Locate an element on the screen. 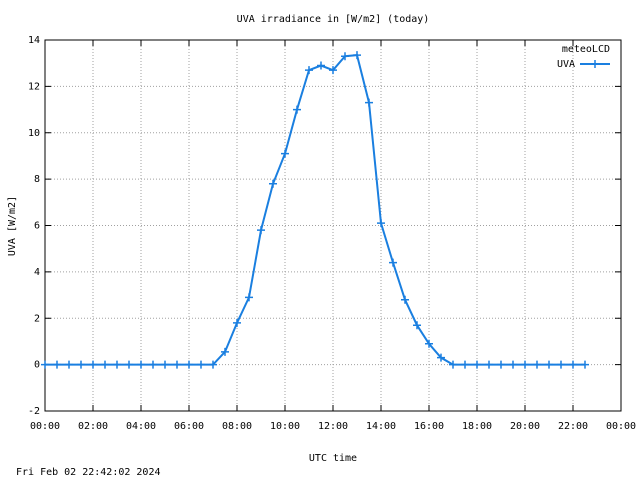  x-tick-label: 16:00 is located at coordinates (429, 426).